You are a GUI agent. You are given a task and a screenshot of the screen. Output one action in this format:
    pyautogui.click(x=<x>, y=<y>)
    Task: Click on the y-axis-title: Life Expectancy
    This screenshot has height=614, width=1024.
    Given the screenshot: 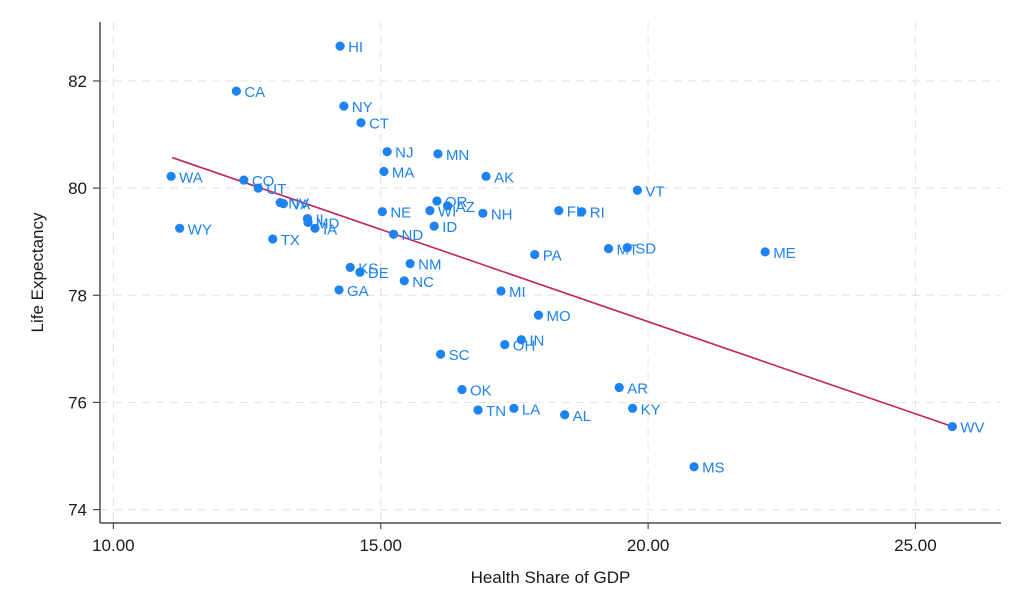 What is the action you would take?
    pyautogui.click(x=37, y=272)
    